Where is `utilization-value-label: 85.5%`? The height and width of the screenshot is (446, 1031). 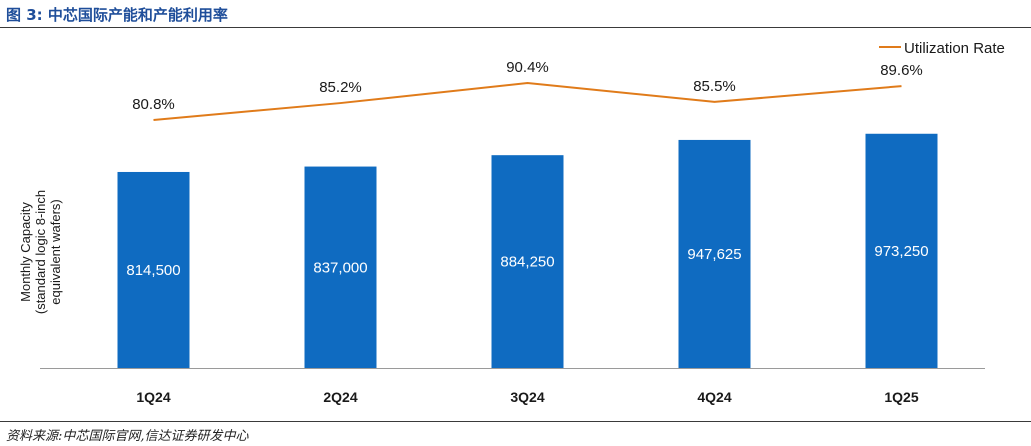
utilization-value-label: 85.5% is located at coordinates (714, 86).